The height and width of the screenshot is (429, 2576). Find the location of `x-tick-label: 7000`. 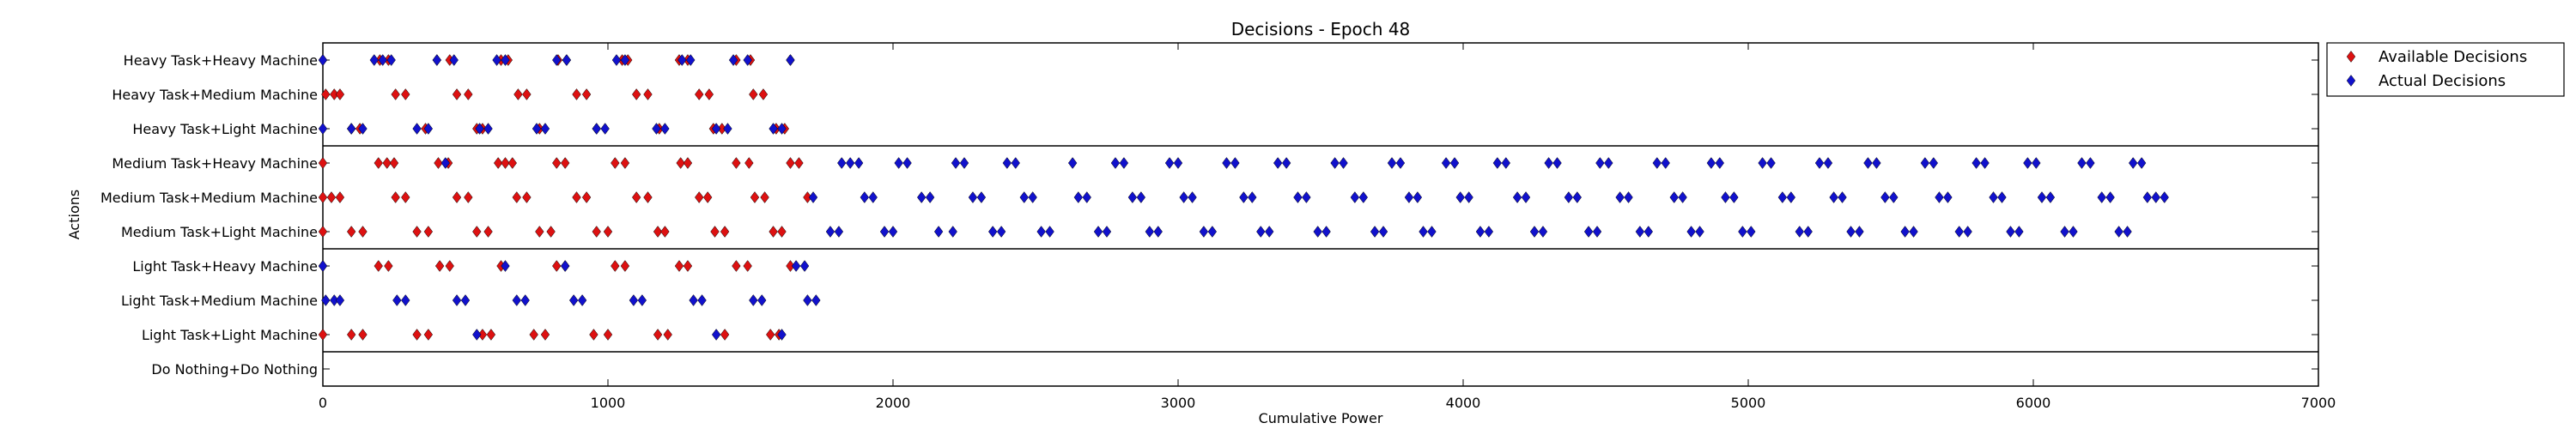

x-tick-label: 7000 is located at coordinates (2318, 403).